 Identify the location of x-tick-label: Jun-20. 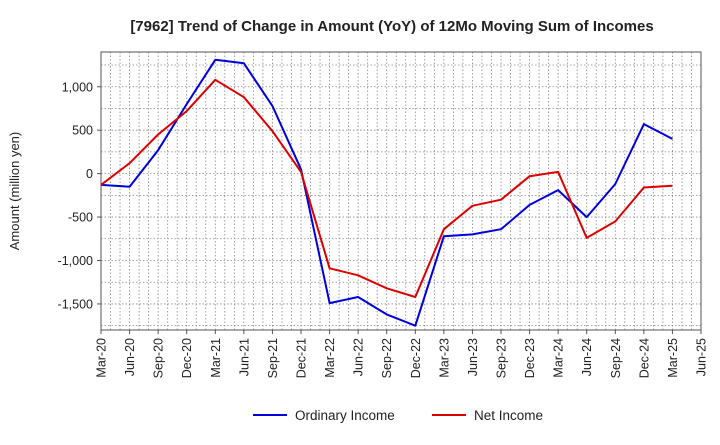
(130, 357).